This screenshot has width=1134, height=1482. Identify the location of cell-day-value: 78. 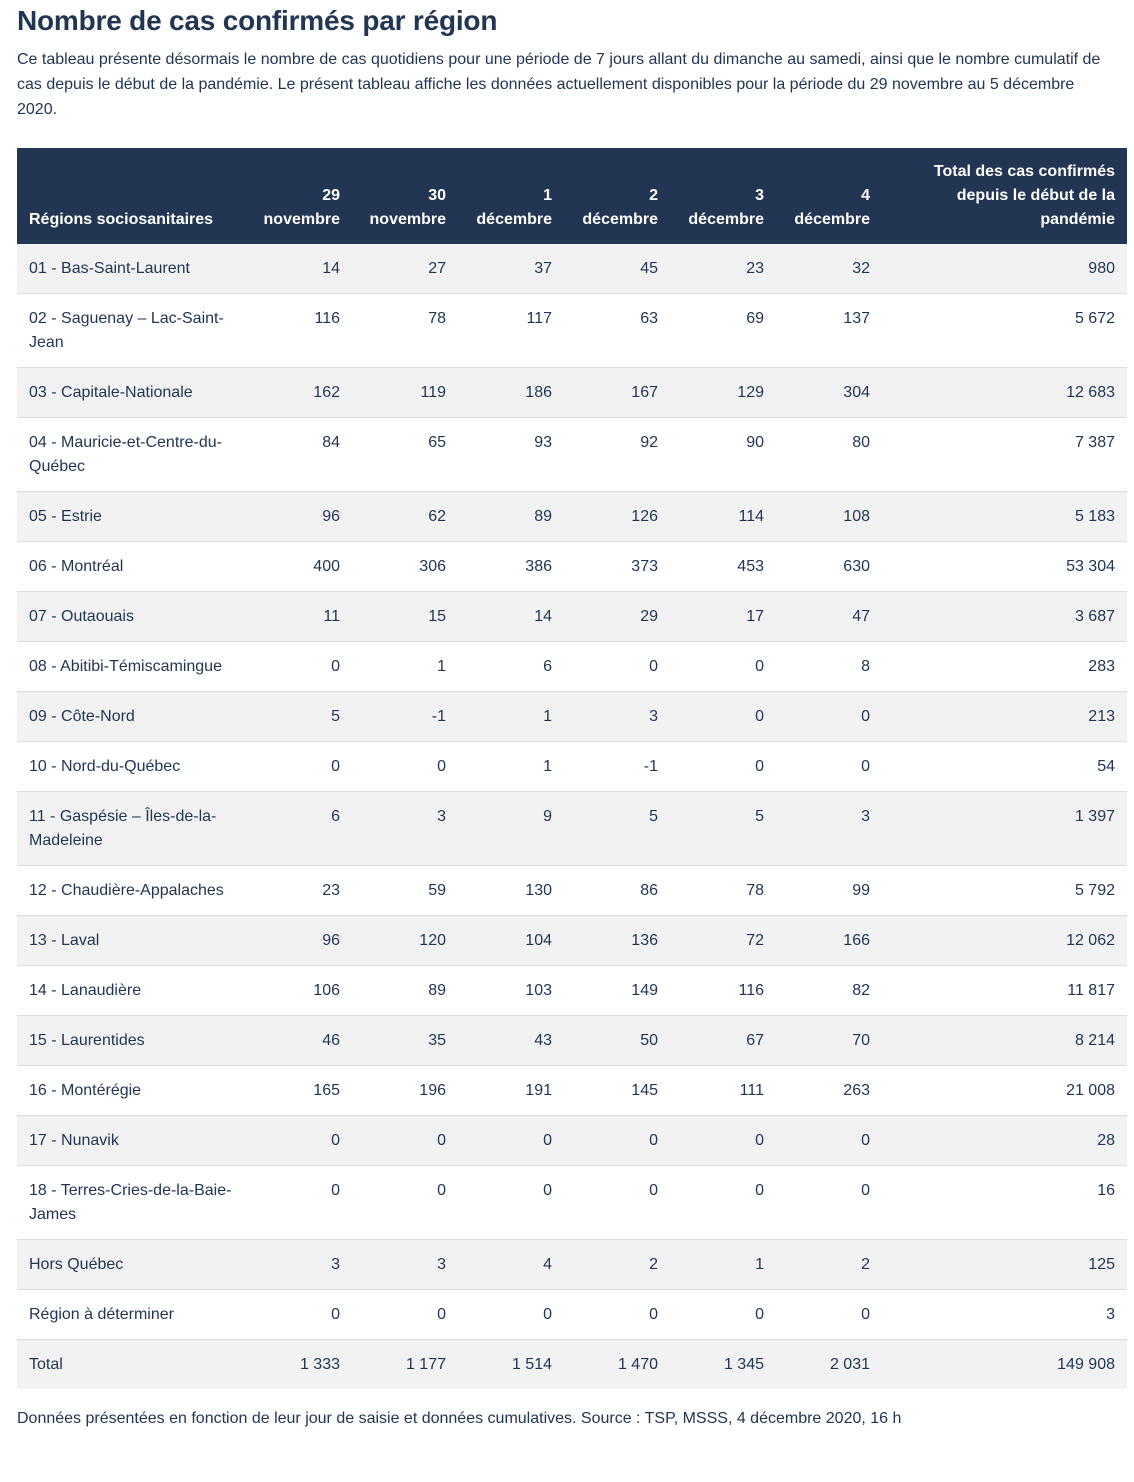
(723, 890).